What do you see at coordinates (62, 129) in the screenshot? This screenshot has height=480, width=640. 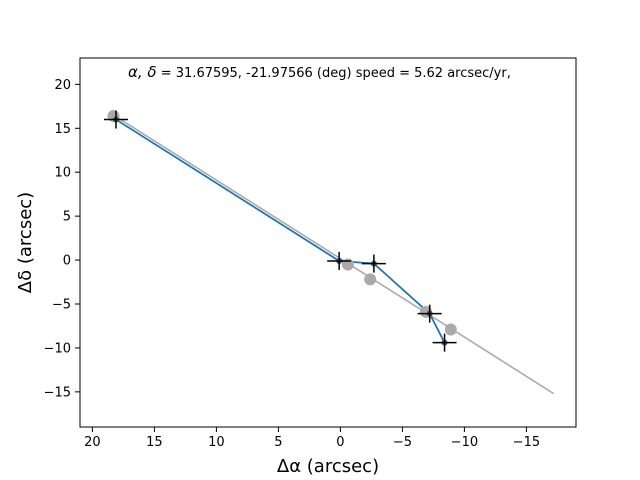 I see `y-tick-label: 15` at bounding box center [62, 129].